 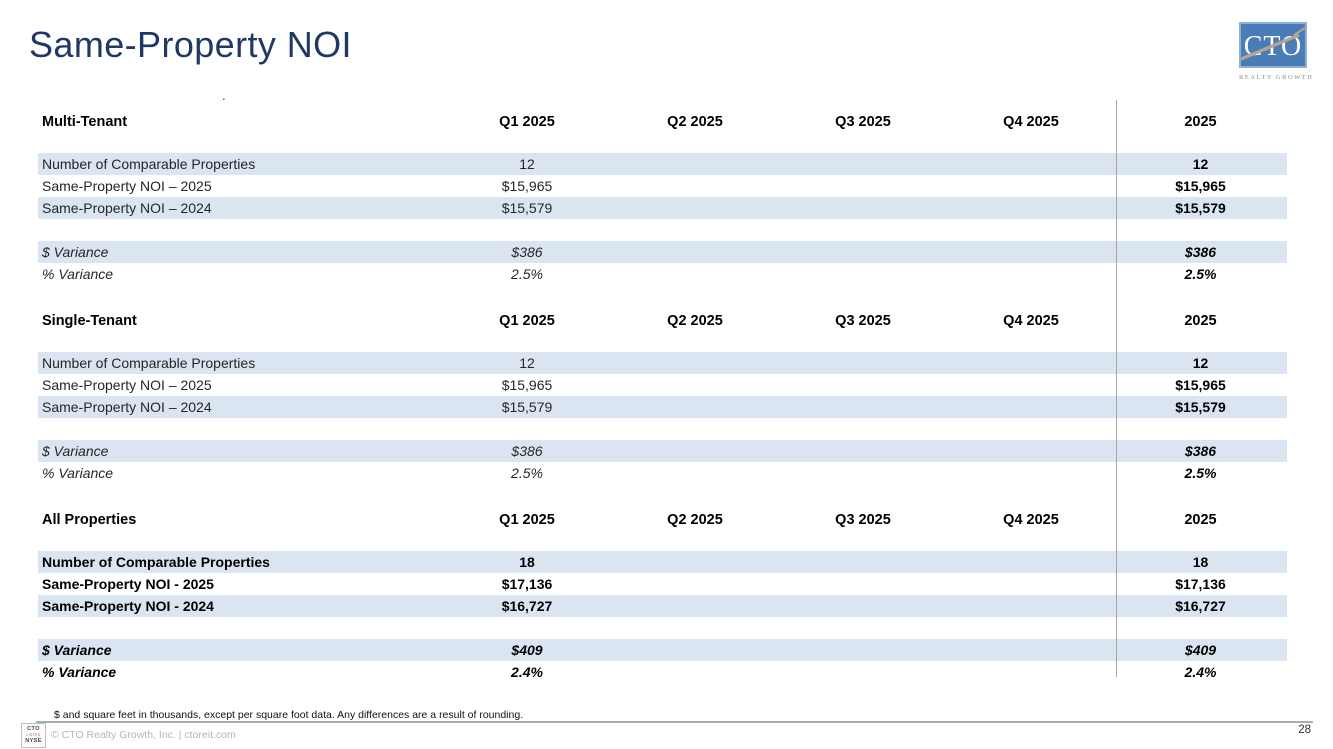 What do you see at coordinates (128, 606) in the screenshot?
I see `row-label: Same-Property NOI - 2024` at bounding box center [128, 606].